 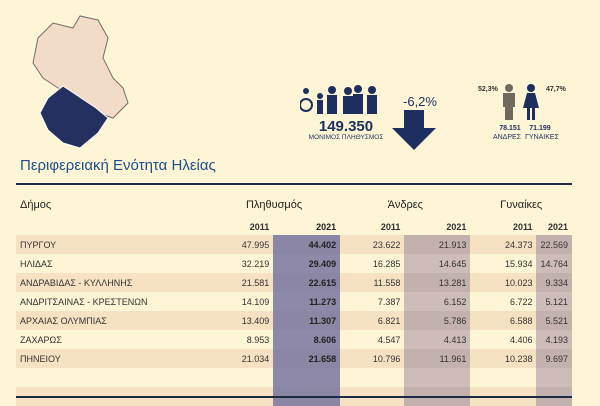 I want to click on municipality-name: ΖΑΧΑΡΩΣ, so click(x=41, y=339).